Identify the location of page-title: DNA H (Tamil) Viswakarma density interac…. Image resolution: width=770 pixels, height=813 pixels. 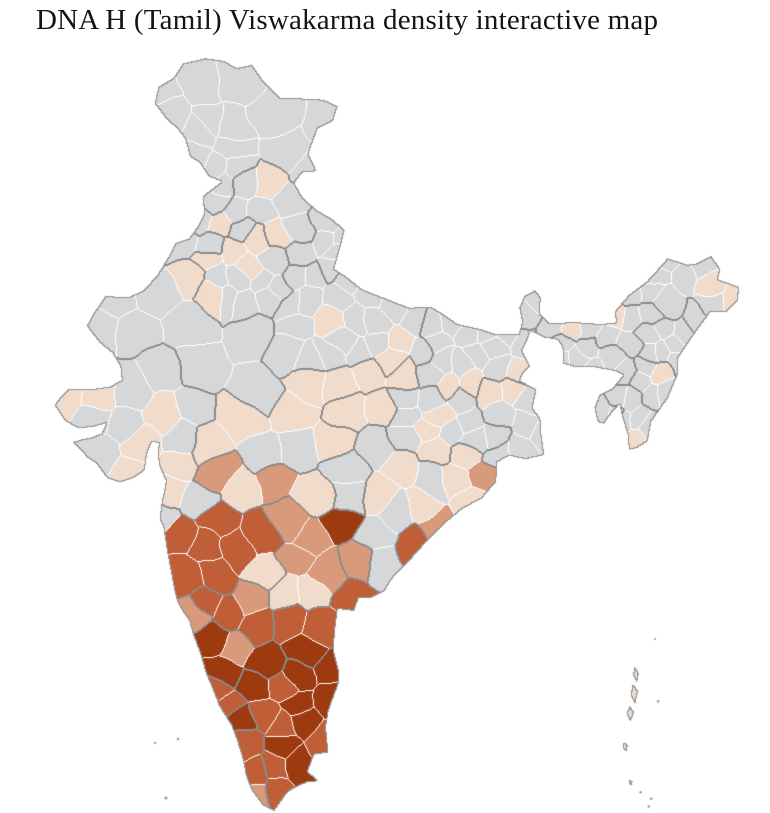
(347, 20).